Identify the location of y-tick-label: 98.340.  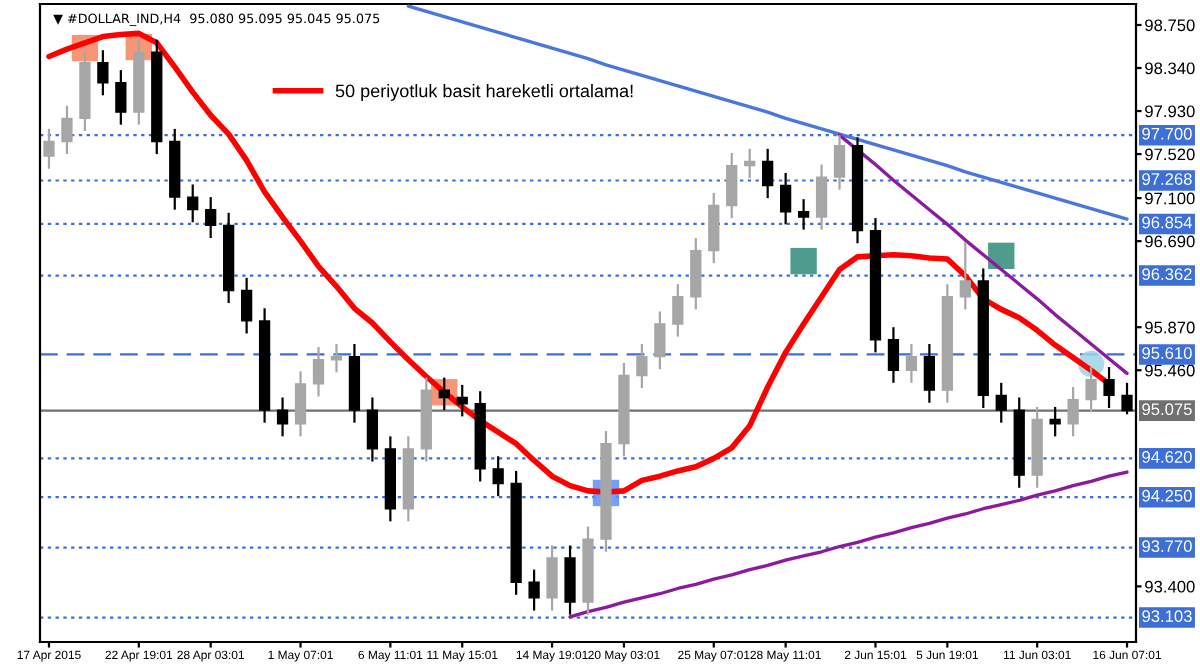
(1170, 68).